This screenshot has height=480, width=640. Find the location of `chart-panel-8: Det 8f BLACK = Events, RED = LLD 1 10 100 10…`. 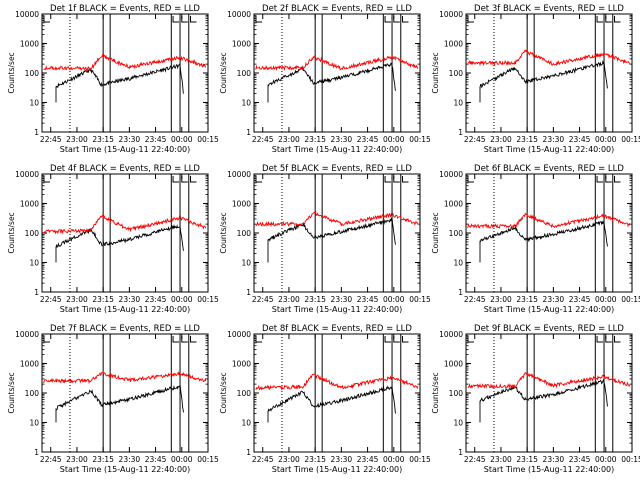

chart-panel-8: Det 8f BLACK = Events, RED = LLD 1 10 100 10… is located at coordinates (325, 399).